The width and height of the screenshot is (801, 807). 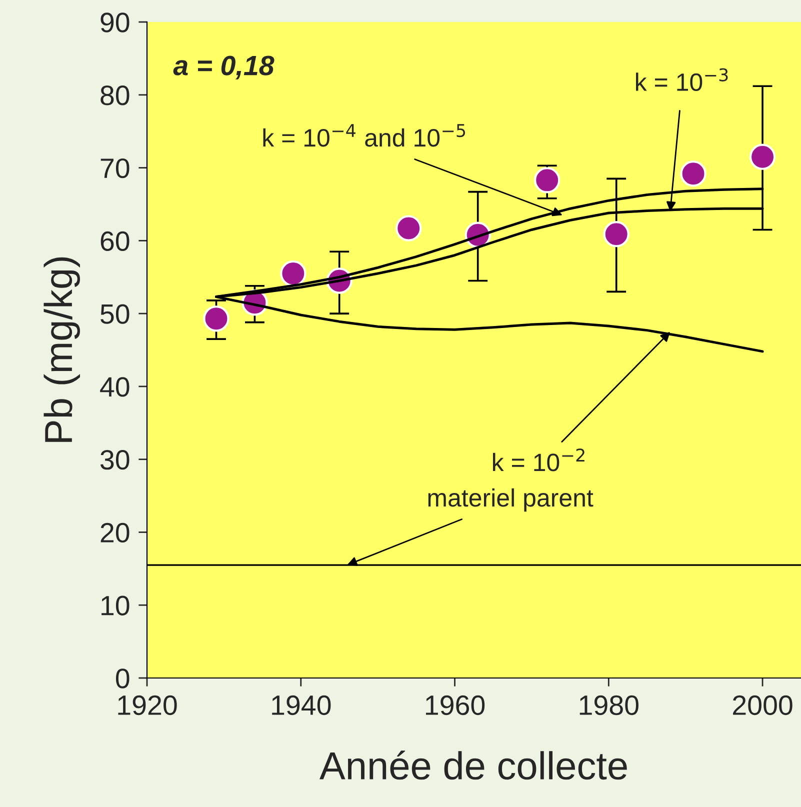 I want to click on y-tick-label: 60, so click(x=115, y=241).